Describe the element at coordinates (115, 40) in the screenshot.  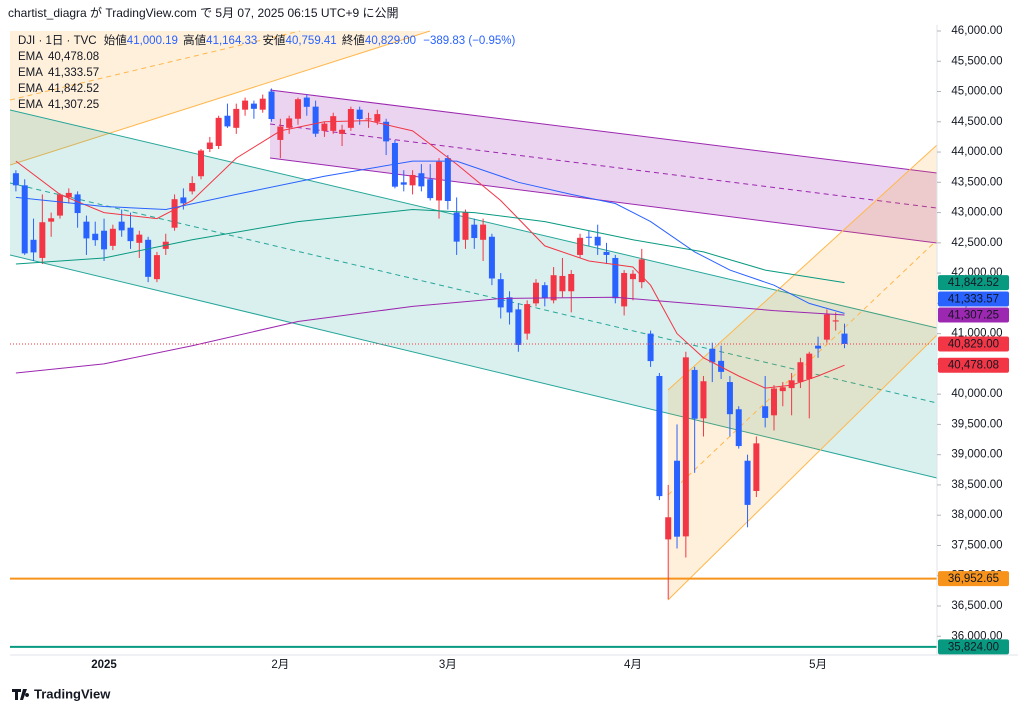
I see `label: 始値` at that location.